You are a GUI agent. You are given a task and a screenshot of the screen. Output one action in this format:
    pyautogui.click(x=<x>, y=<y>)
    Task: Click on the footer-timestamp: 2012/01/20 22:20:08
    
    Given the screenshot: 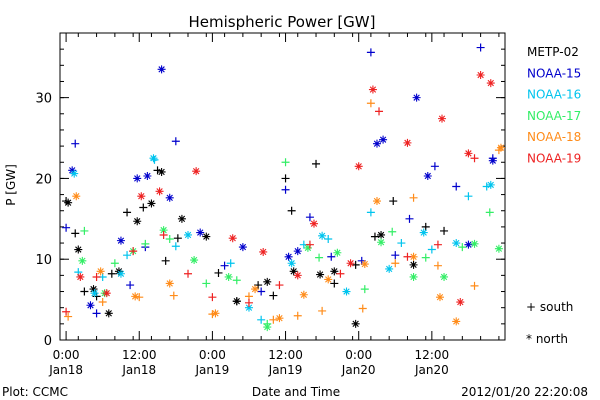 What is the action you would take?
    pyautogui.click(x=524, y=392)
    